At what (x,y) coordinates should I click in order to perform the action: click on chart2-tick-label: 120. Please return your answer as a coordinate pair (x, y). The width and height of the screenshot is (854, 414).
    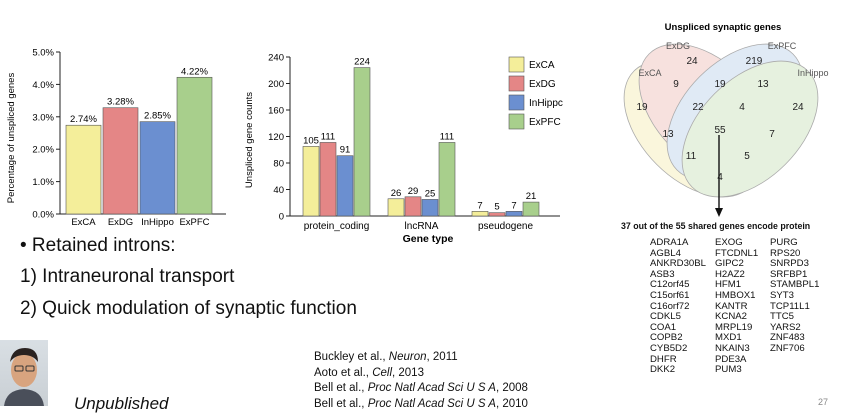
    Looking at the image, I should click on (276, 137).